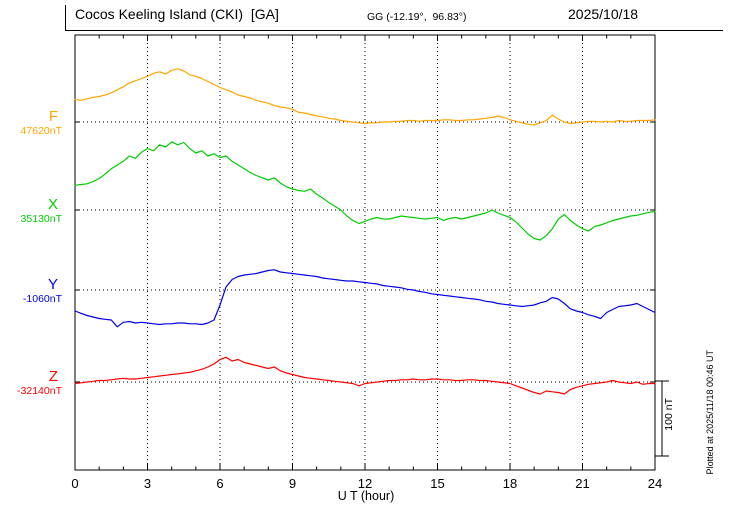 This screenshot has width=730, height=520. What do you see at coordinates (41, 219) in the screenshot?
I see `series-baseline-x: 35130nT` at bounding box center [41, 219].